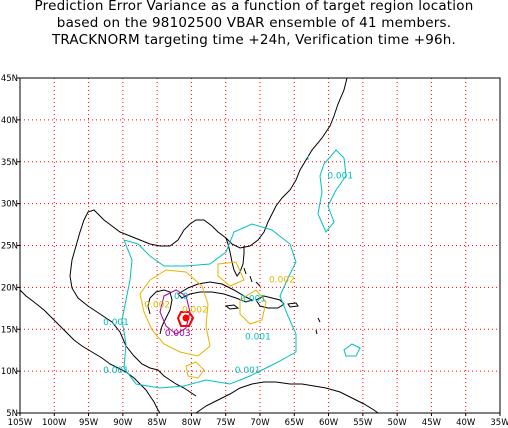 This screenshot has width=508, height=428. Describe the element at coordinates (329, 423) in the screenshot. I see `tick-label-lon: 60W` at that location.